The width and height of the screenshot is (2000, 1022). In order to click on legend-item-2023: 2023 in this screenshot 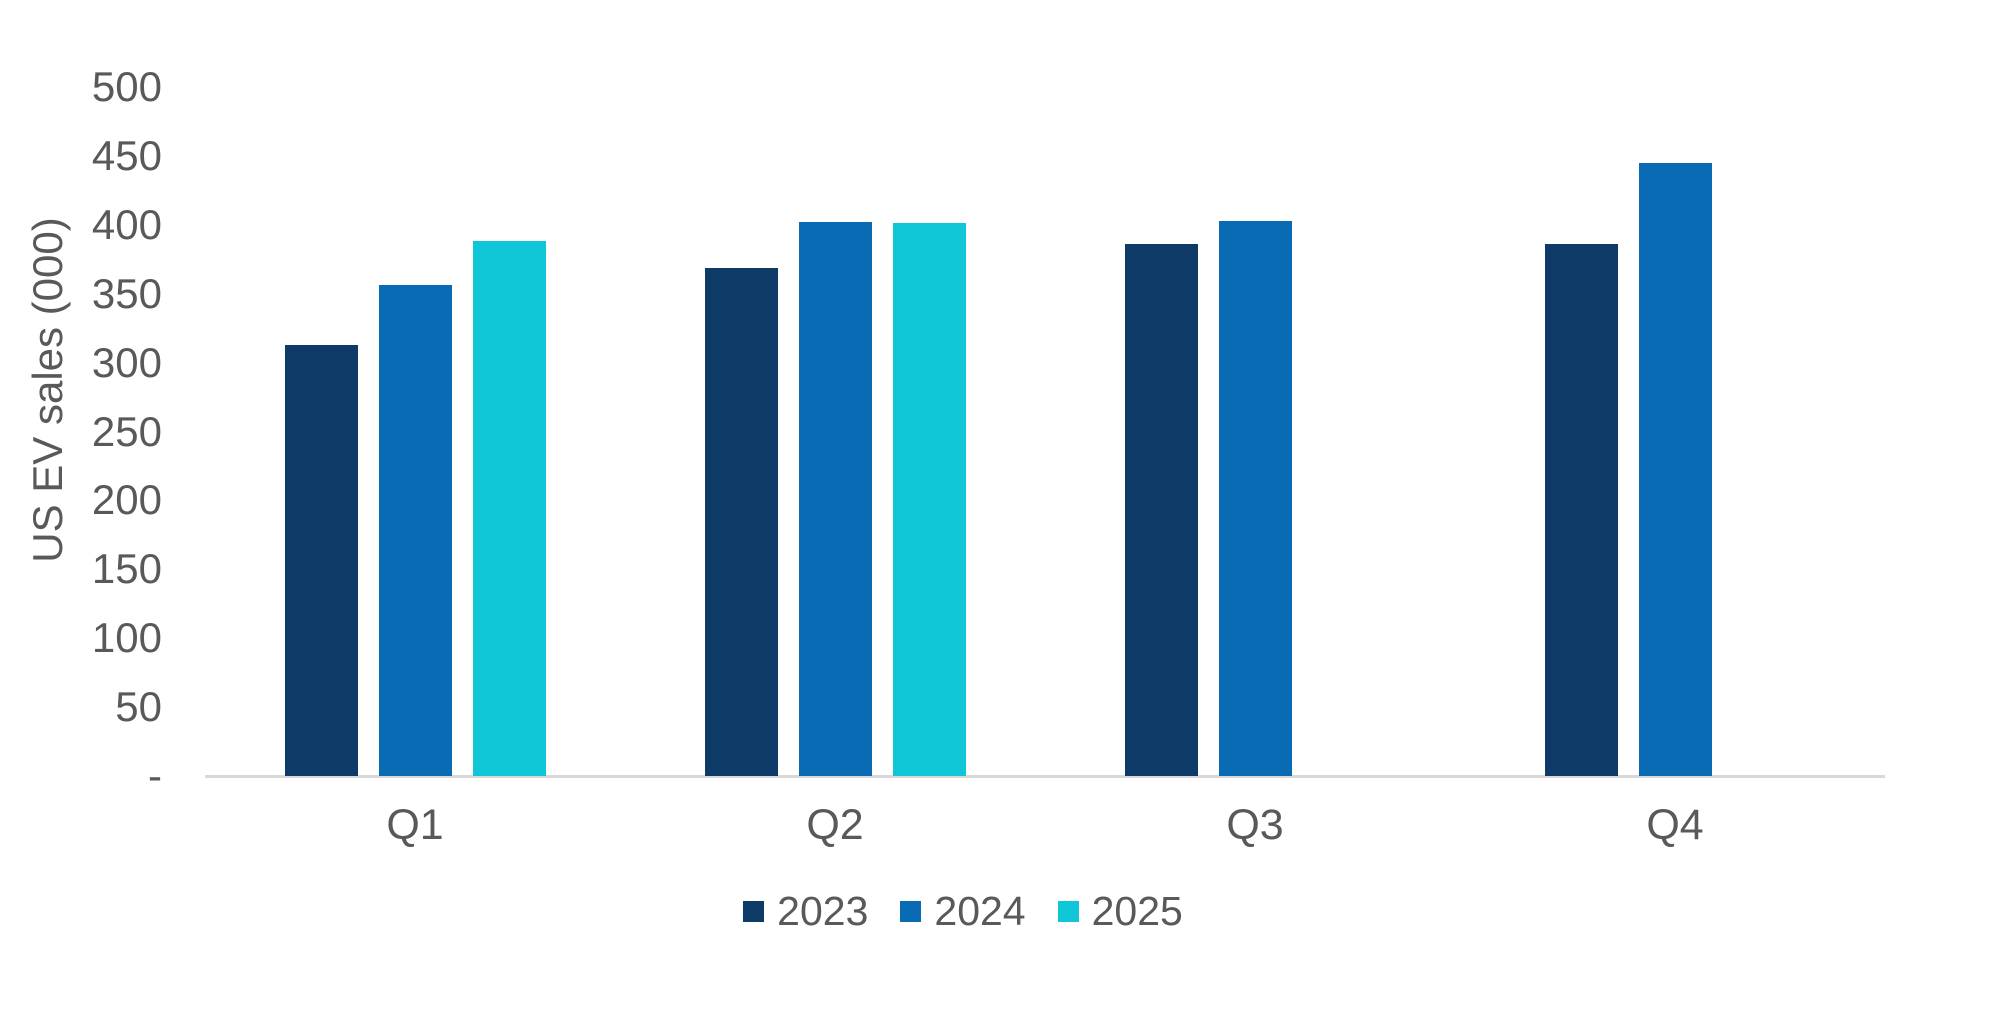, I will do `click(805, 911)`.